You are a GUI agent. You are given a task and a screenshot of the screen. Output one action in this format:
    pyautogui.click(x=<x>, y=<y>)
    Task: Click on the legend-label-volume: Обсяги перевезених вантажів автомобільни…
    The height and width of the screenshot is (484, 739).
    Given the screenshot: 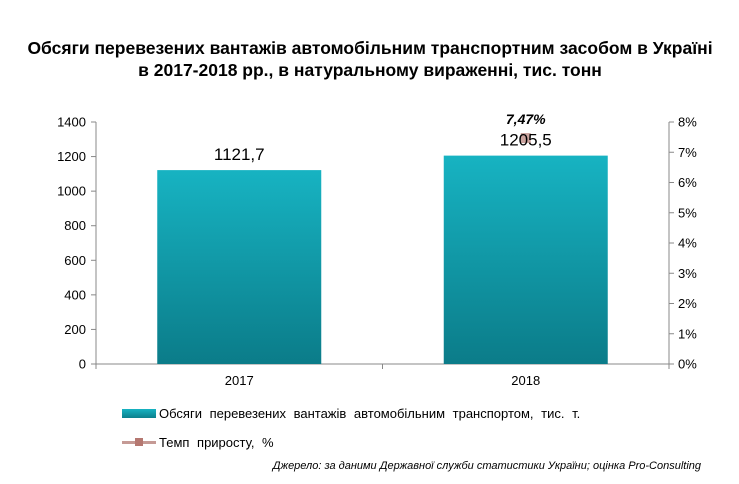 What is the action you would take?
    pyautogui.click(x=370, y=413)
    